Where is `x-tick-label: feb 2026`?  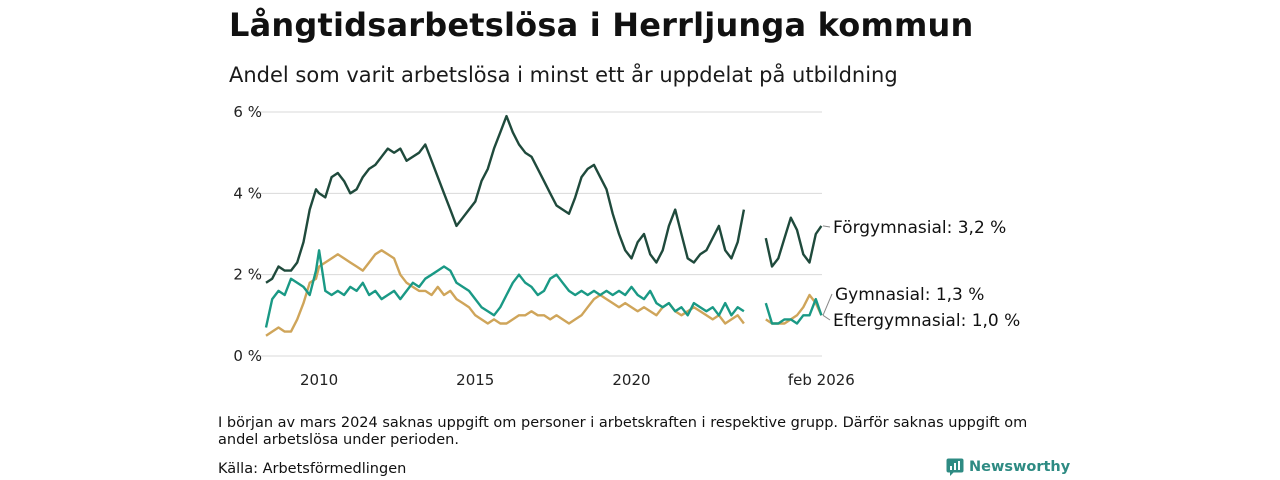
x-tick-label: feb 2026 is located at coordinates (821, 380).